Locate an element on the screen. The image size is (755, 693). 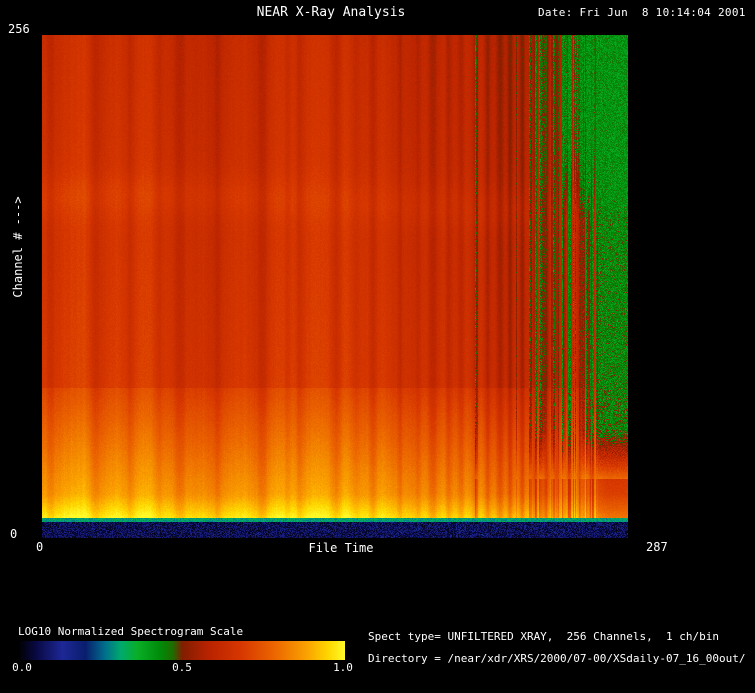
colorbar-tick-1: 0.5 is located at coordinates (182, 667).